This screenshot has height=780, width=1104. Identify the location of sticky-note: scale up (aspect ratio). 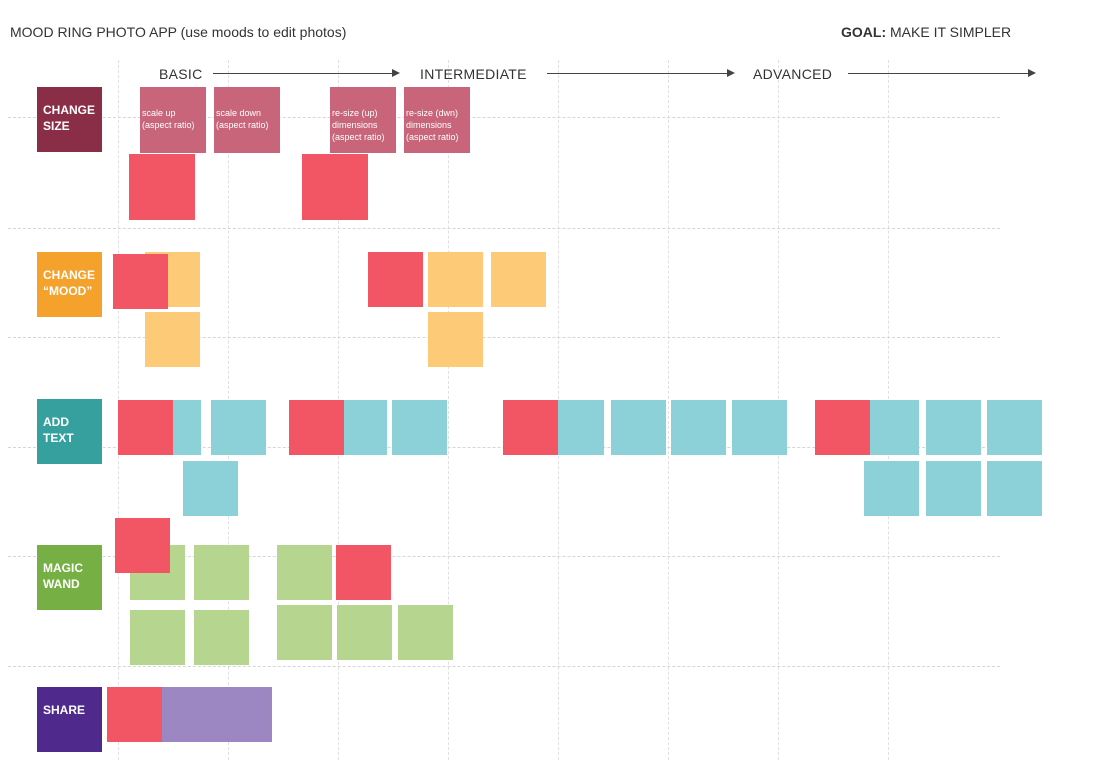
(173, 120).